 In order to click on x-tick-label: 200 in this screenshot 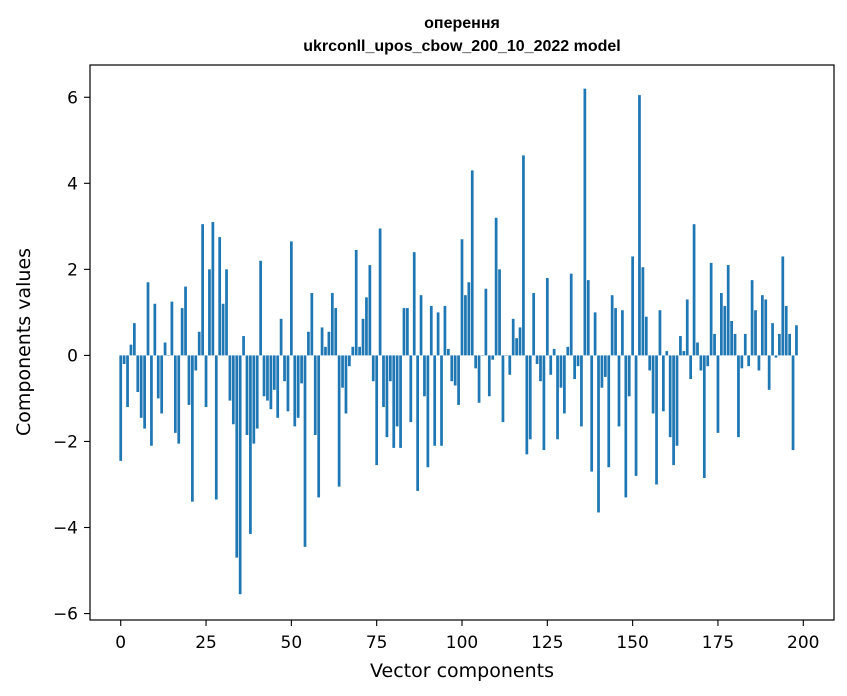, I will do `click(803, 643)`.